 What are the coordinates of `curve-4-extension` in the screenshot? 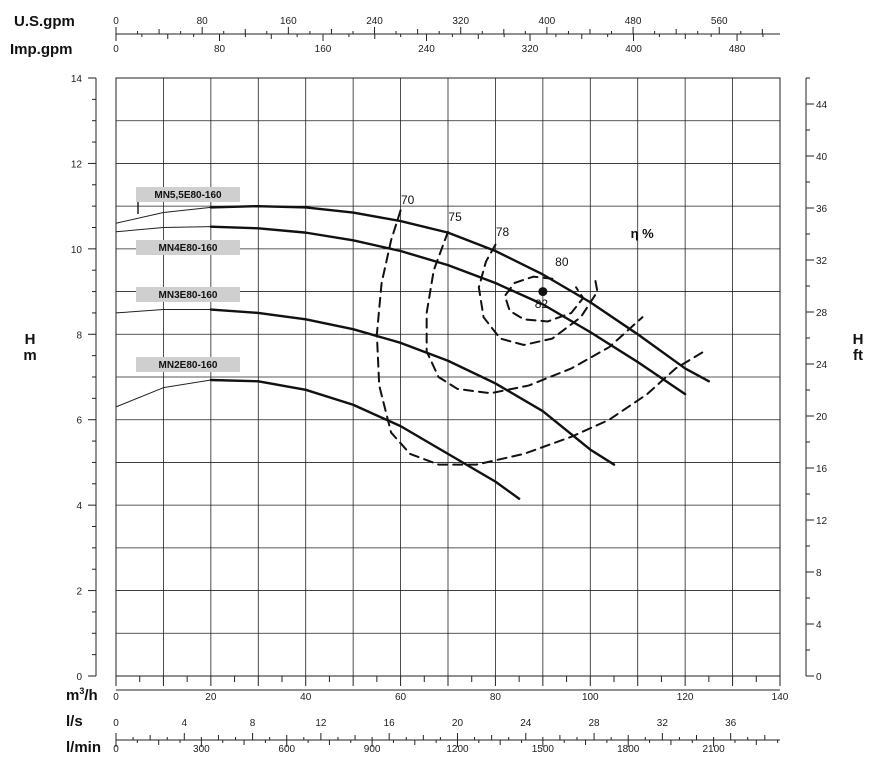 It's located at (163, 393).